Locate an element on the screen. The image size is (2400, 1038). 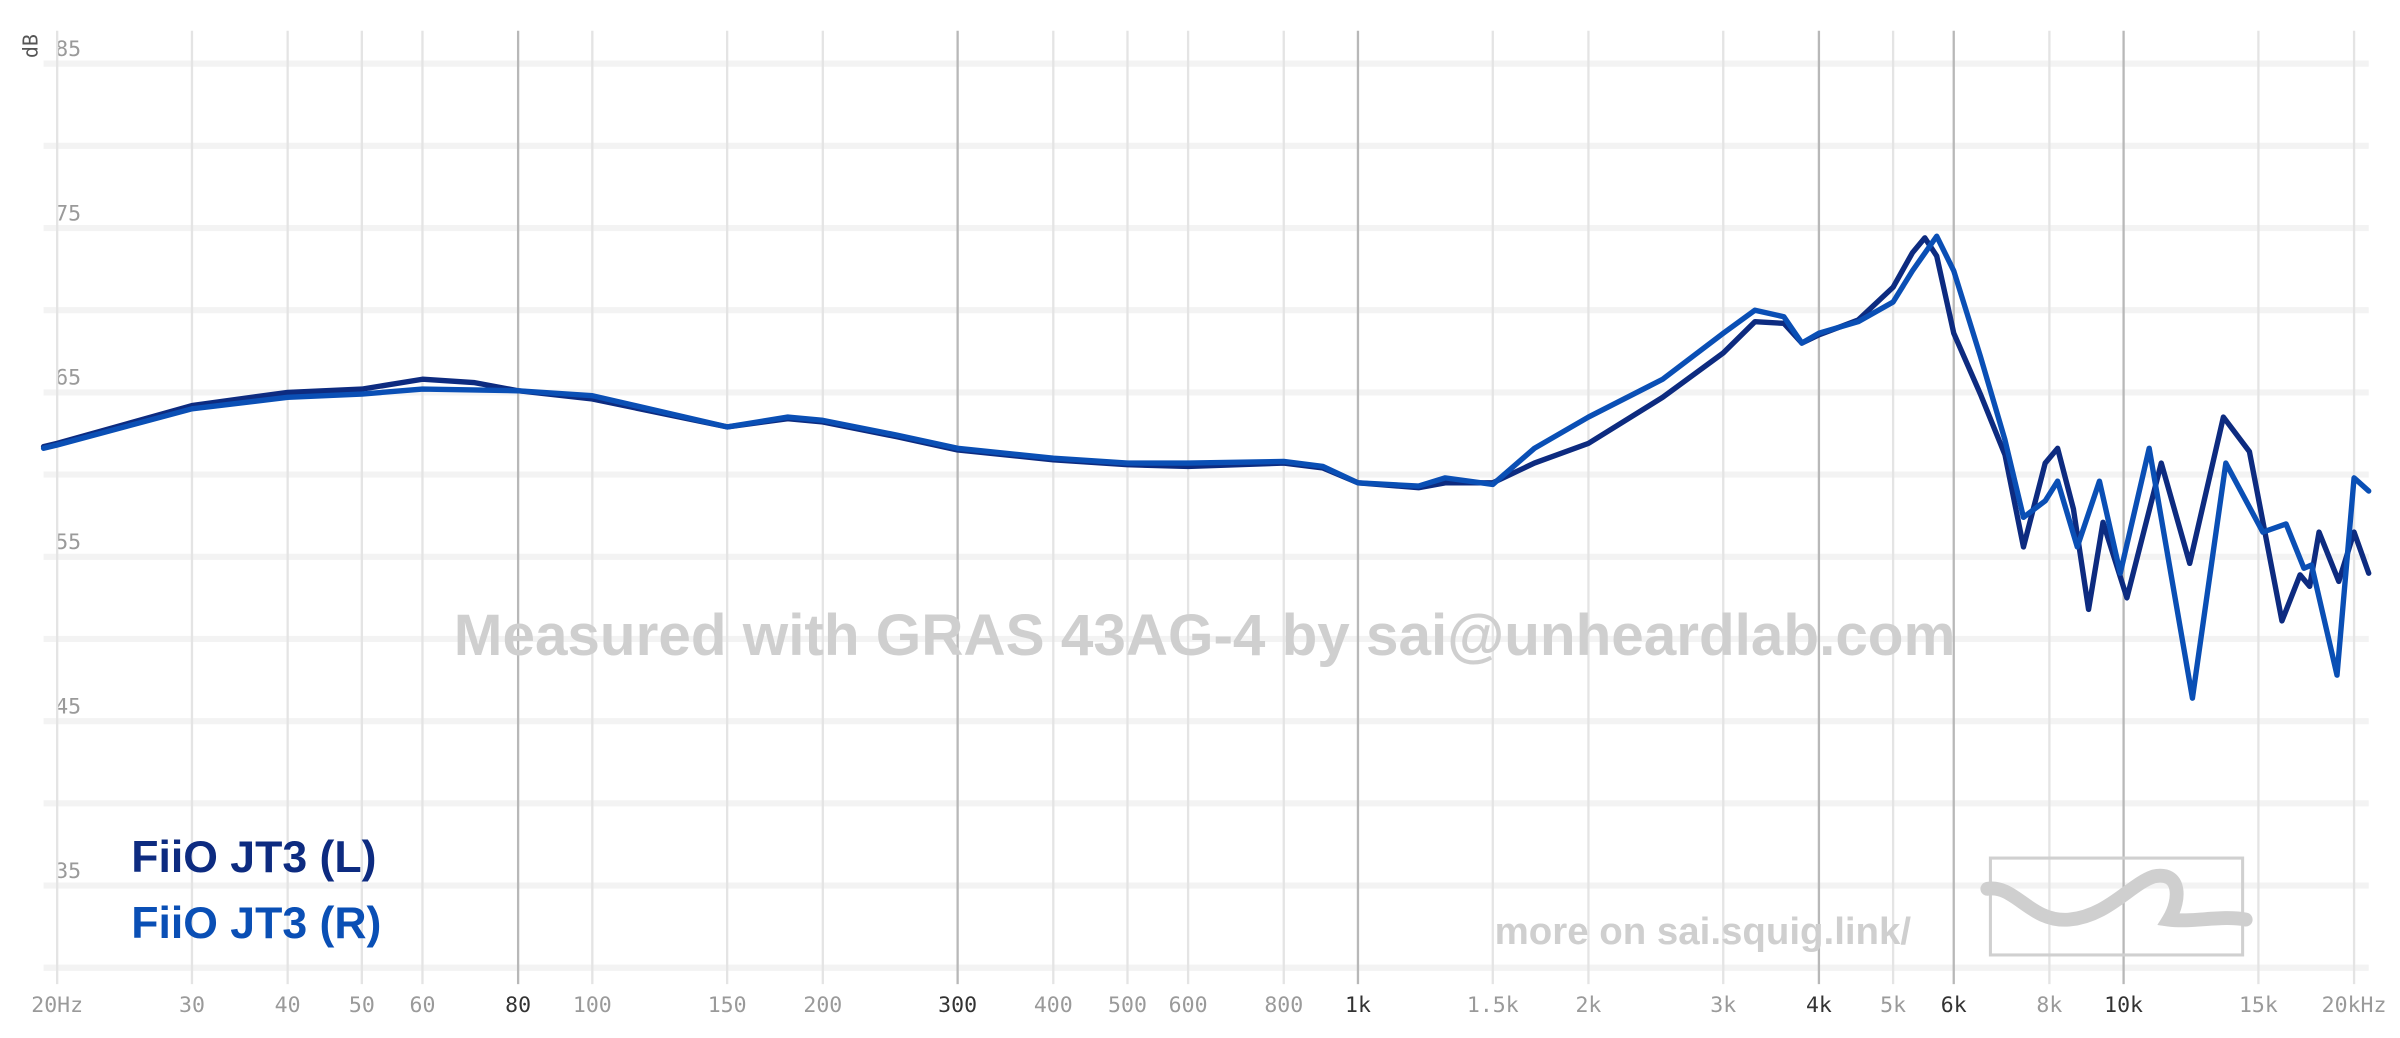
x-tick-label: 8k is located at coordinates (2049, 1005).